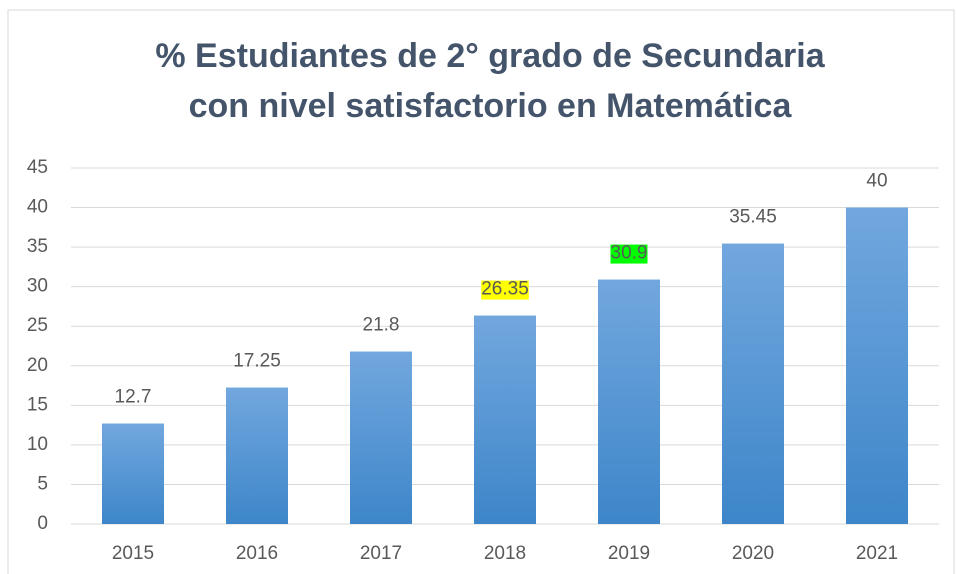  What do you see at coordinates (133, 397) in the screenshot?
I see `value-label: 12.7` at bounding box center [133, 397].